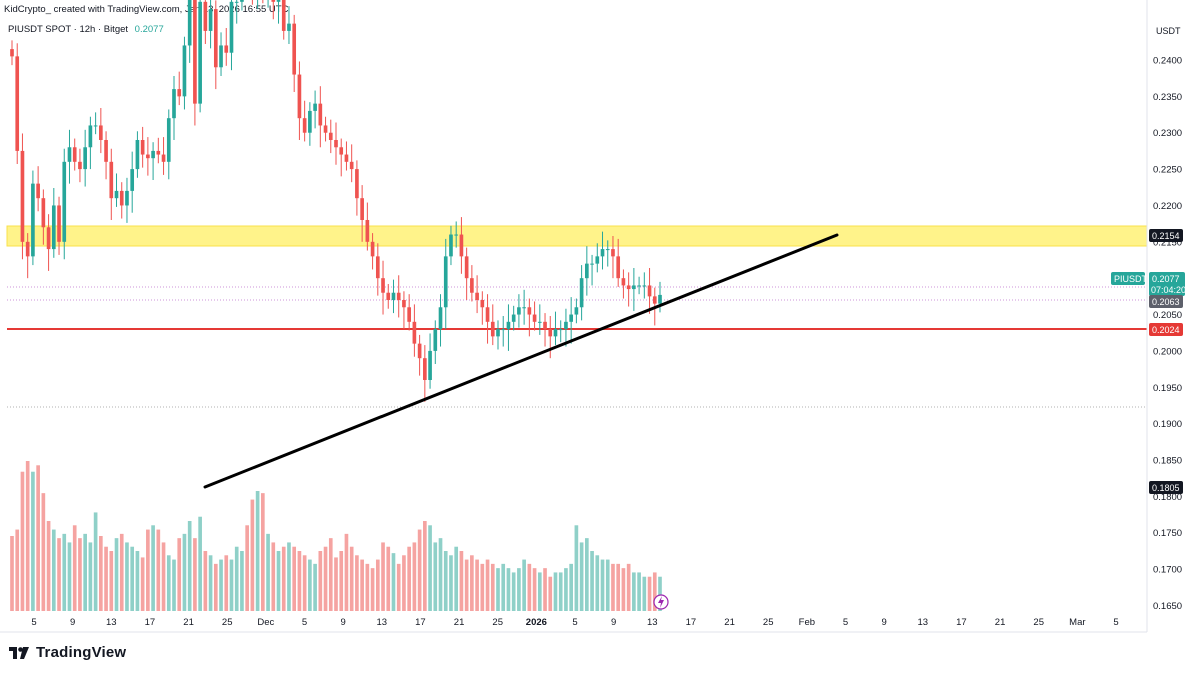 This screenshot has width=1200, height=674. What do you see at coordinates (420, 622) in the screenshot?
I see `time-tick-10: 17` at bounding box center [420, 622].